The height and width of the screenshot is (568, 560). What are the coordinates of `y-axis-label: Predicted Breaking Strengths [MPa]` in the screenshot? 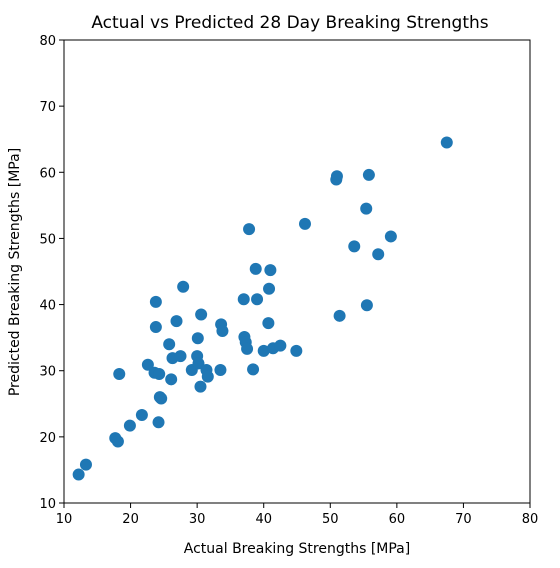 It's located at (15, 272).